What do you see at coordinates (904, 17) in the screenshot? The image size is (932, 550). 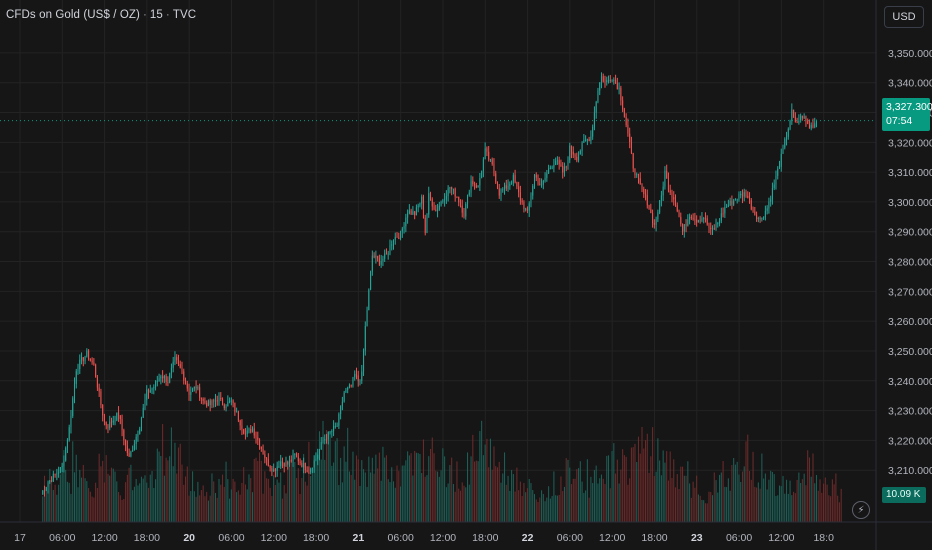 I see `currency-button: USD` at bounding box center [904, 17].